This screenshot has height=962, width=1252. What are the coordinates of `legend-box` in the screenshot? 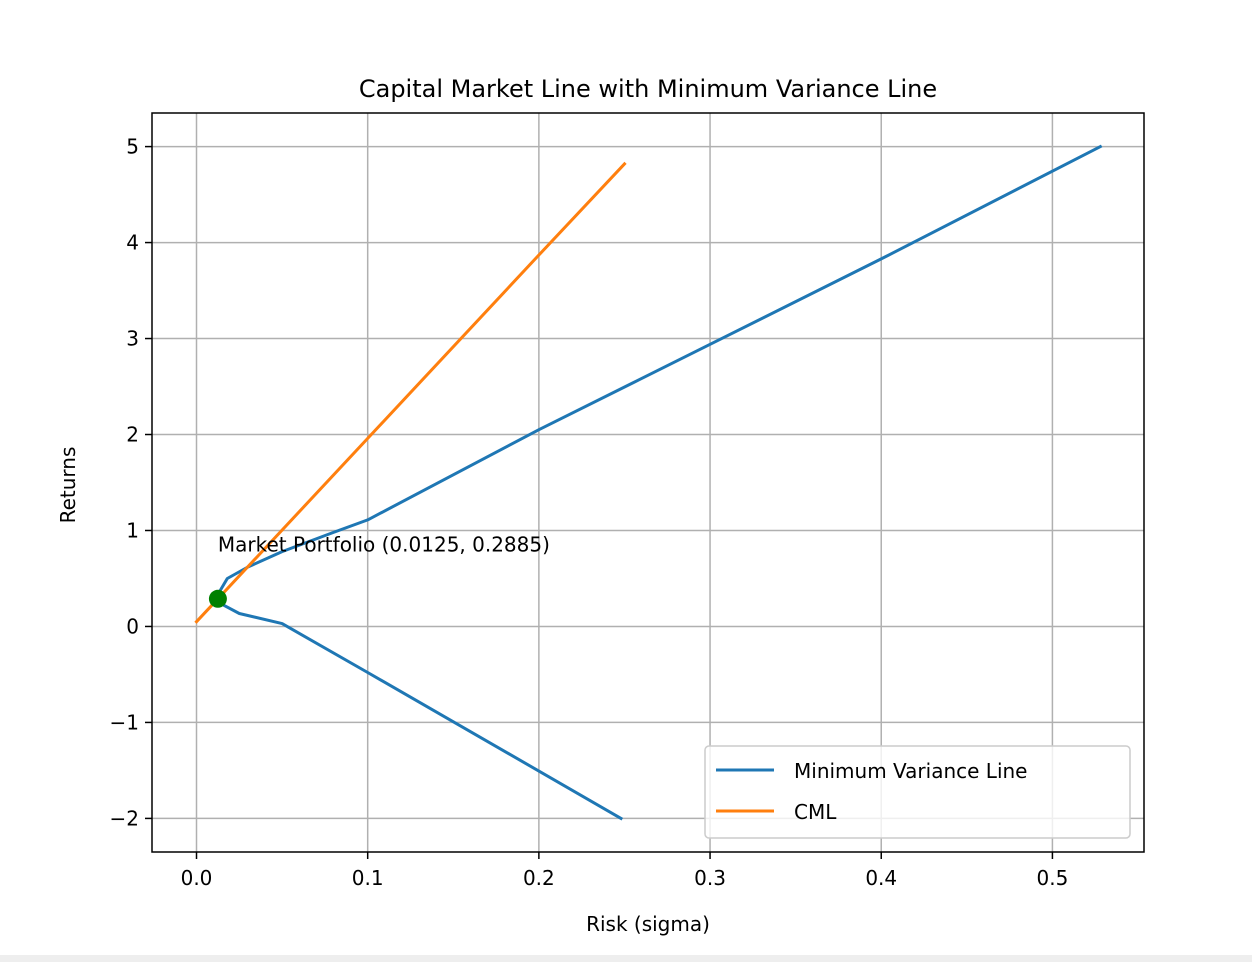 It's located at (917, 792).